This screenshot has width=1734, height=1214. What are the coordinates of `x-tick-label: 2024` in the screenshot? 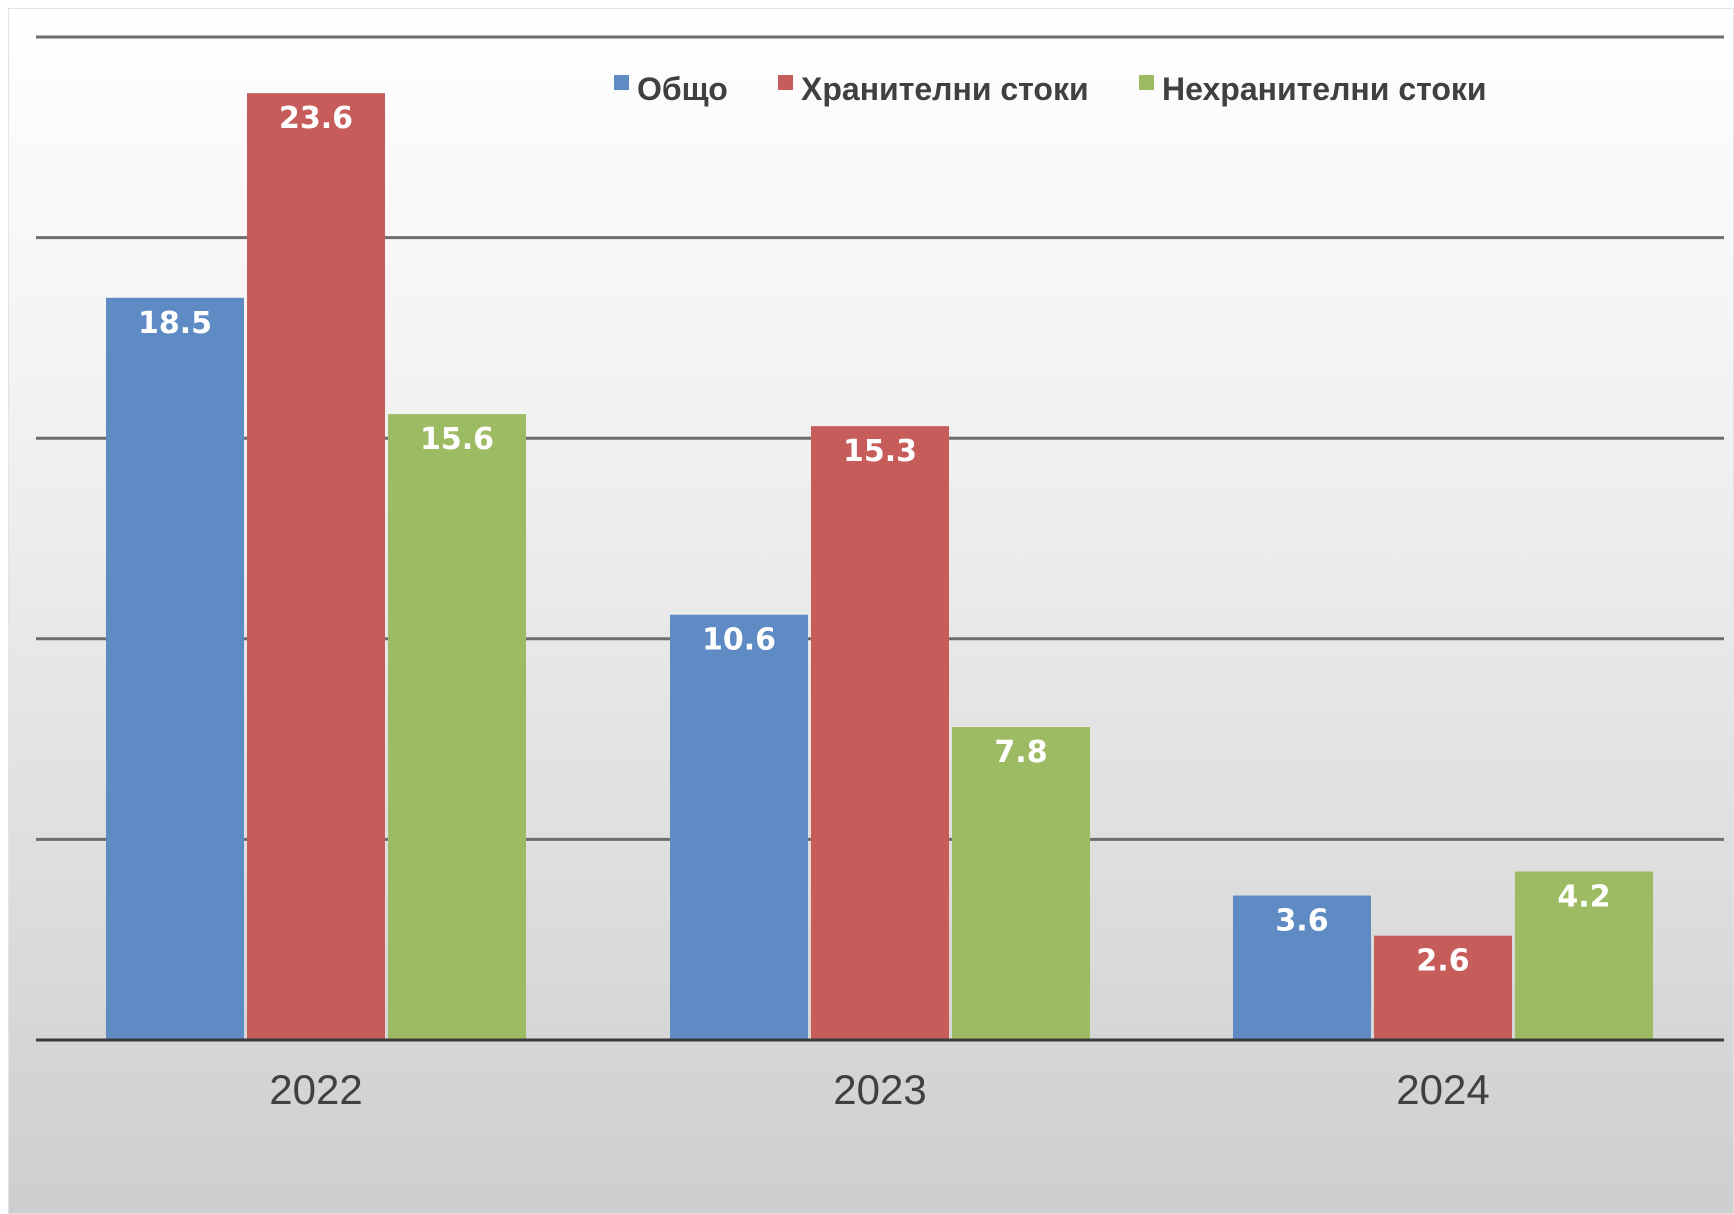 It's located at (1442, 1089).